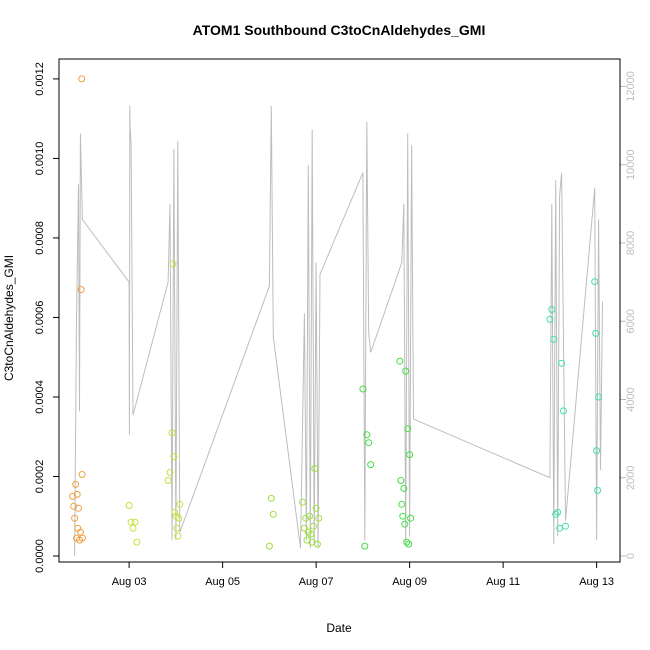 This screenshot has height=650, width=650. I want to click on x-axis-label: Date, so click(339, 628).